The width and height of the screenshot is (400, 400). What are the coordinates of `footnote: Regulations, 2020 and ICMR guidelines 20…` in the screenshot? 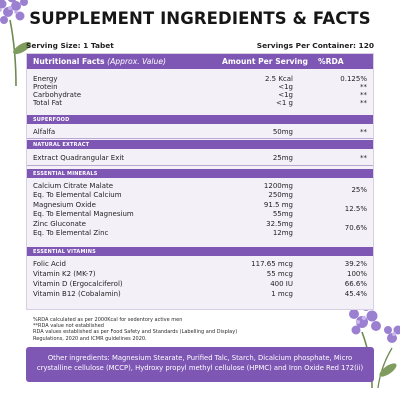 It's located at (90, 338).